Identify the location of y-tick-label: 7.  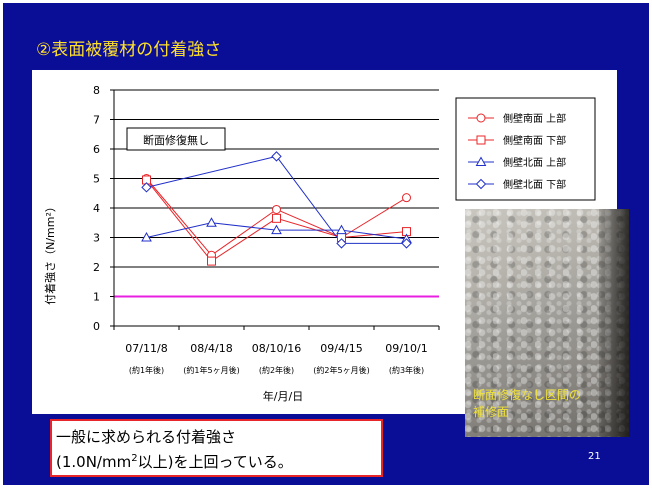
(96, 120).